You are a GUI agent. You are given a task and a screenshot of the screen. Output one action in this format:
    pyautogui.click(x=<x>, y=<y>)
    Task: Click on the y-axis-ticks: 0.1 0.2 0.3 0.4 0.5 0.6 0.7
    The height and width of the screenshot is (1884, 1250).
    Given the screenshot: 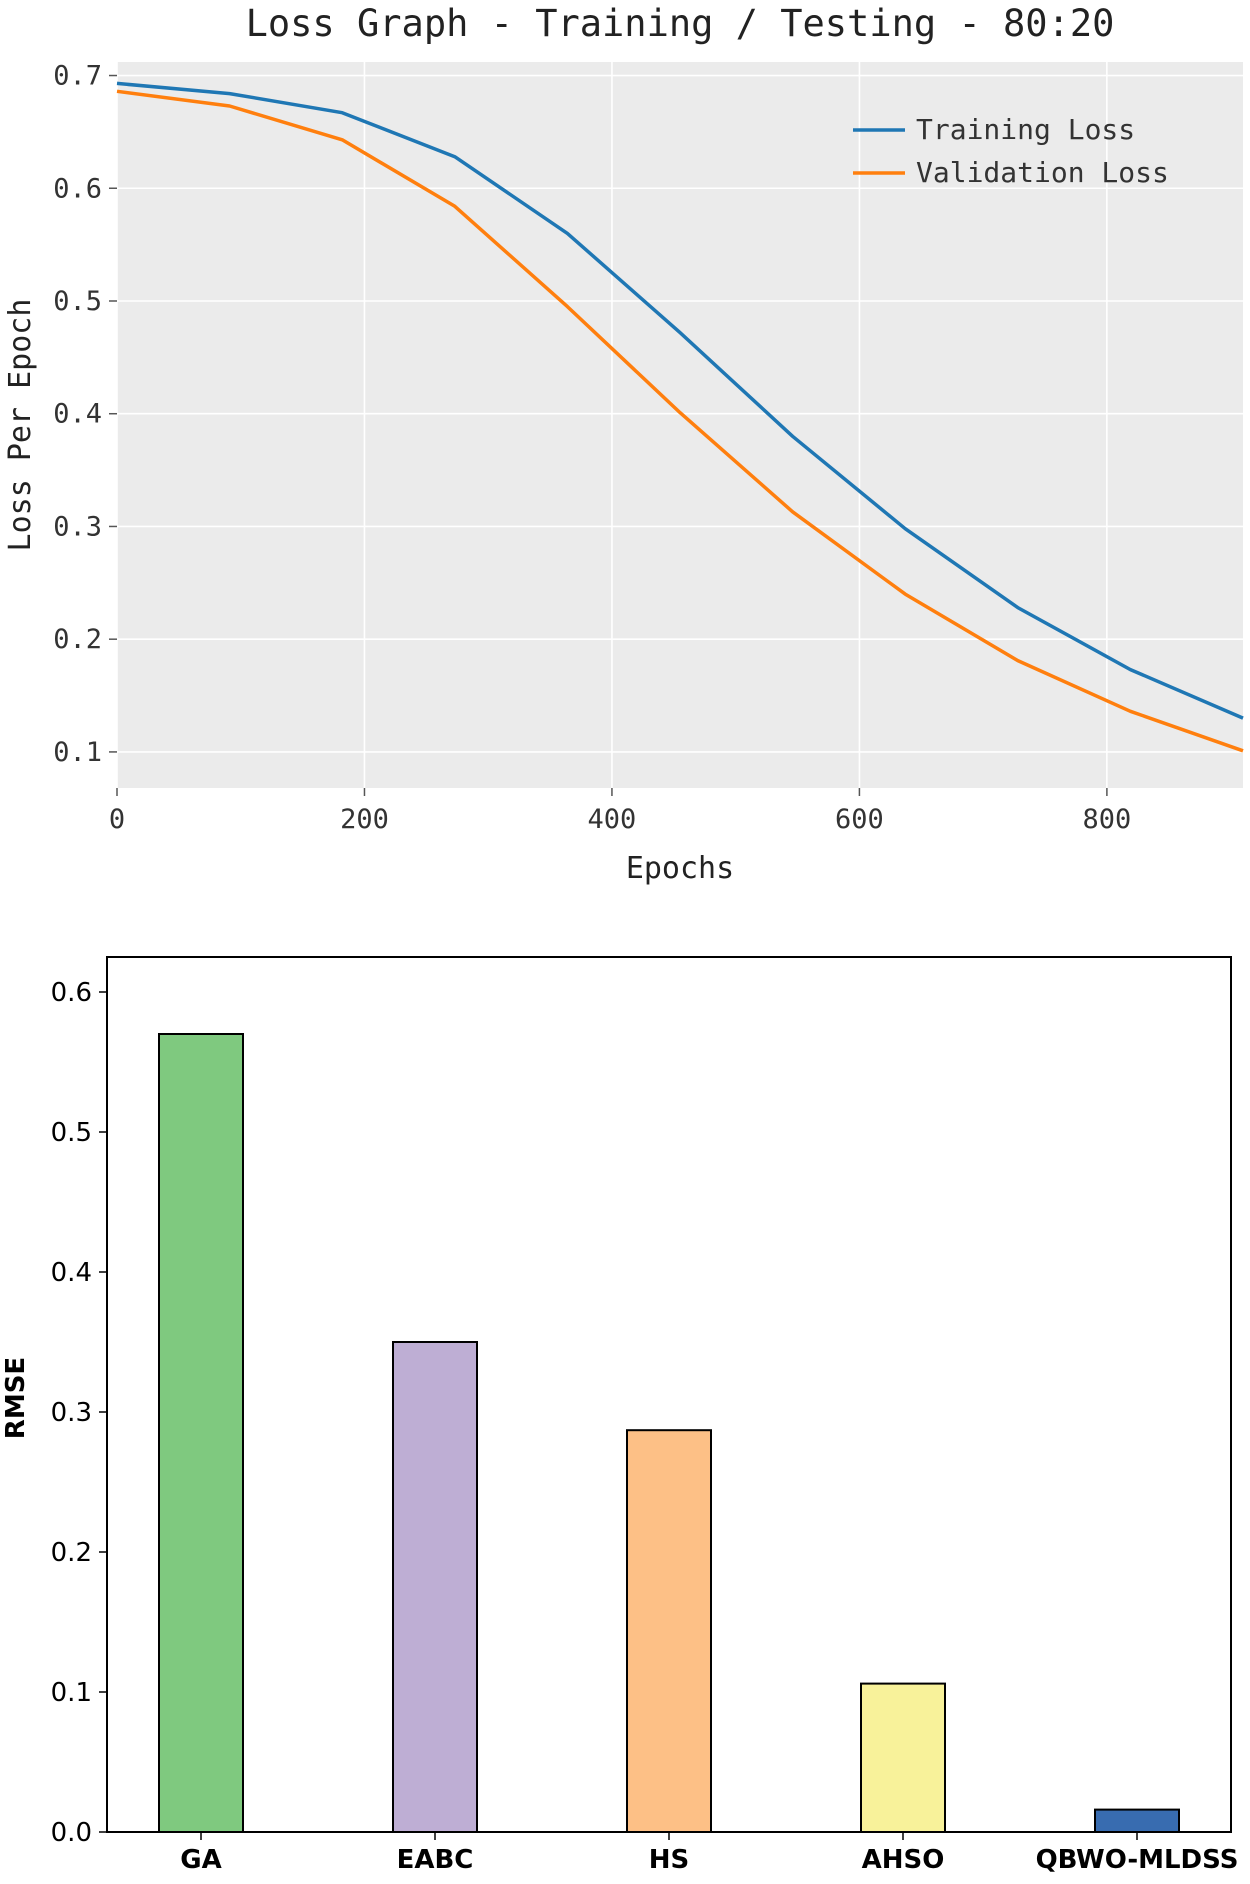 What is the action you would take?
    pyautogui.click(x=85, y=414)
    